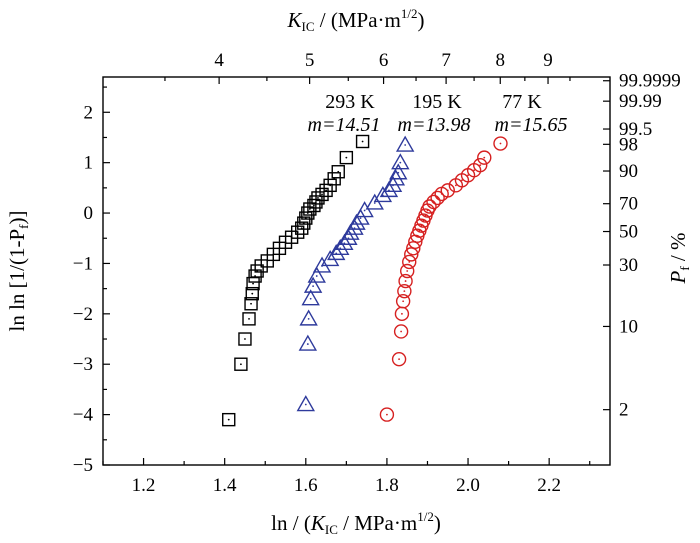  What do you see at coordinates (628, 326) in the screenshot?
I see `y-right-tick-label: 10` at bounding box center [628, 326].